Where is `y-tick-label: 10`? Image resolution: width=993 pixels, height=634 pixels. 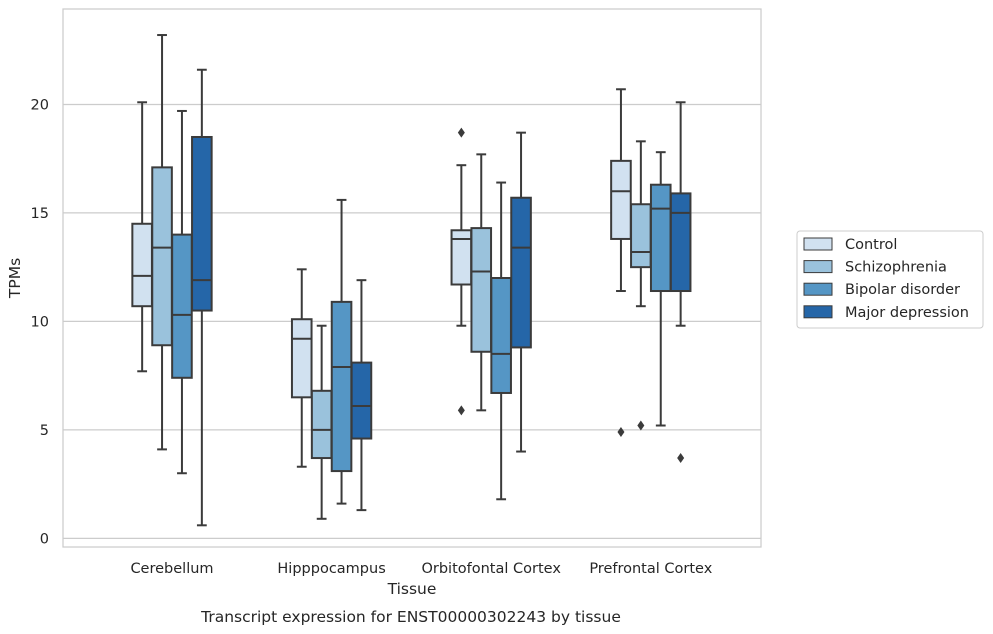
y-tick-label: 10 is located at coordinates (40, 322).